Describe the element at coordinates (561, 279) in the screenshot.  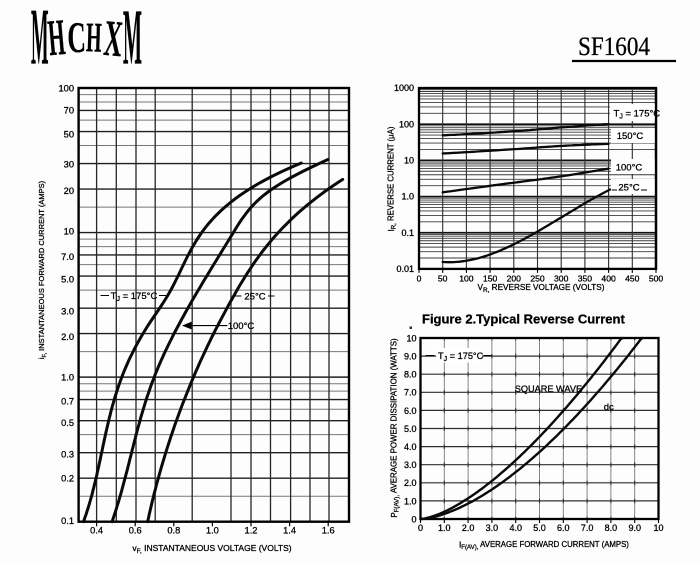
I see `svg-text: 300` at that location.